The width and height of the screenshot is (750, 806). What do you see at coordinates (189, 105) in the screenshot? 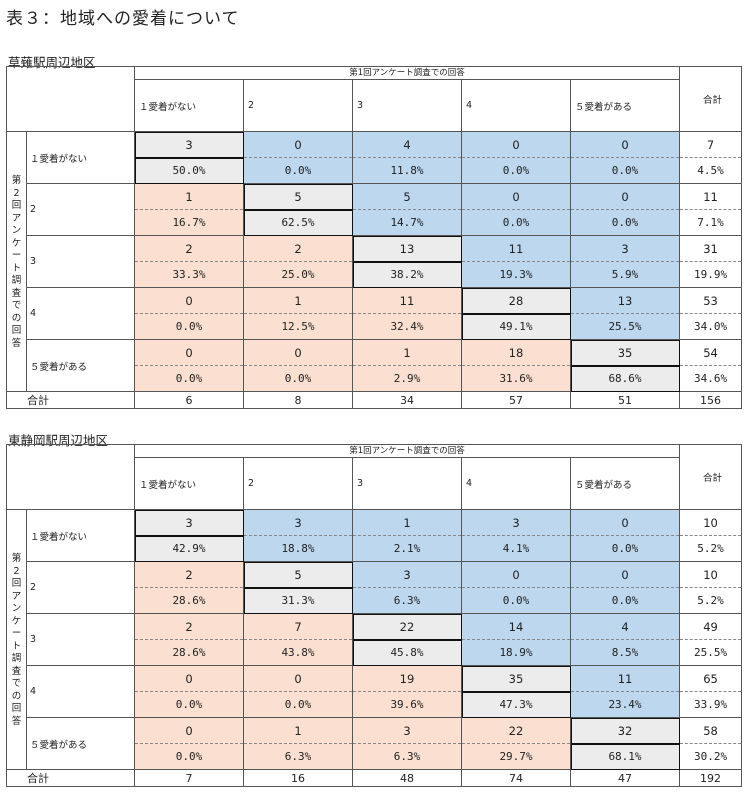
I see `column-header: １愛着がない` at bounding box center [189, 105].